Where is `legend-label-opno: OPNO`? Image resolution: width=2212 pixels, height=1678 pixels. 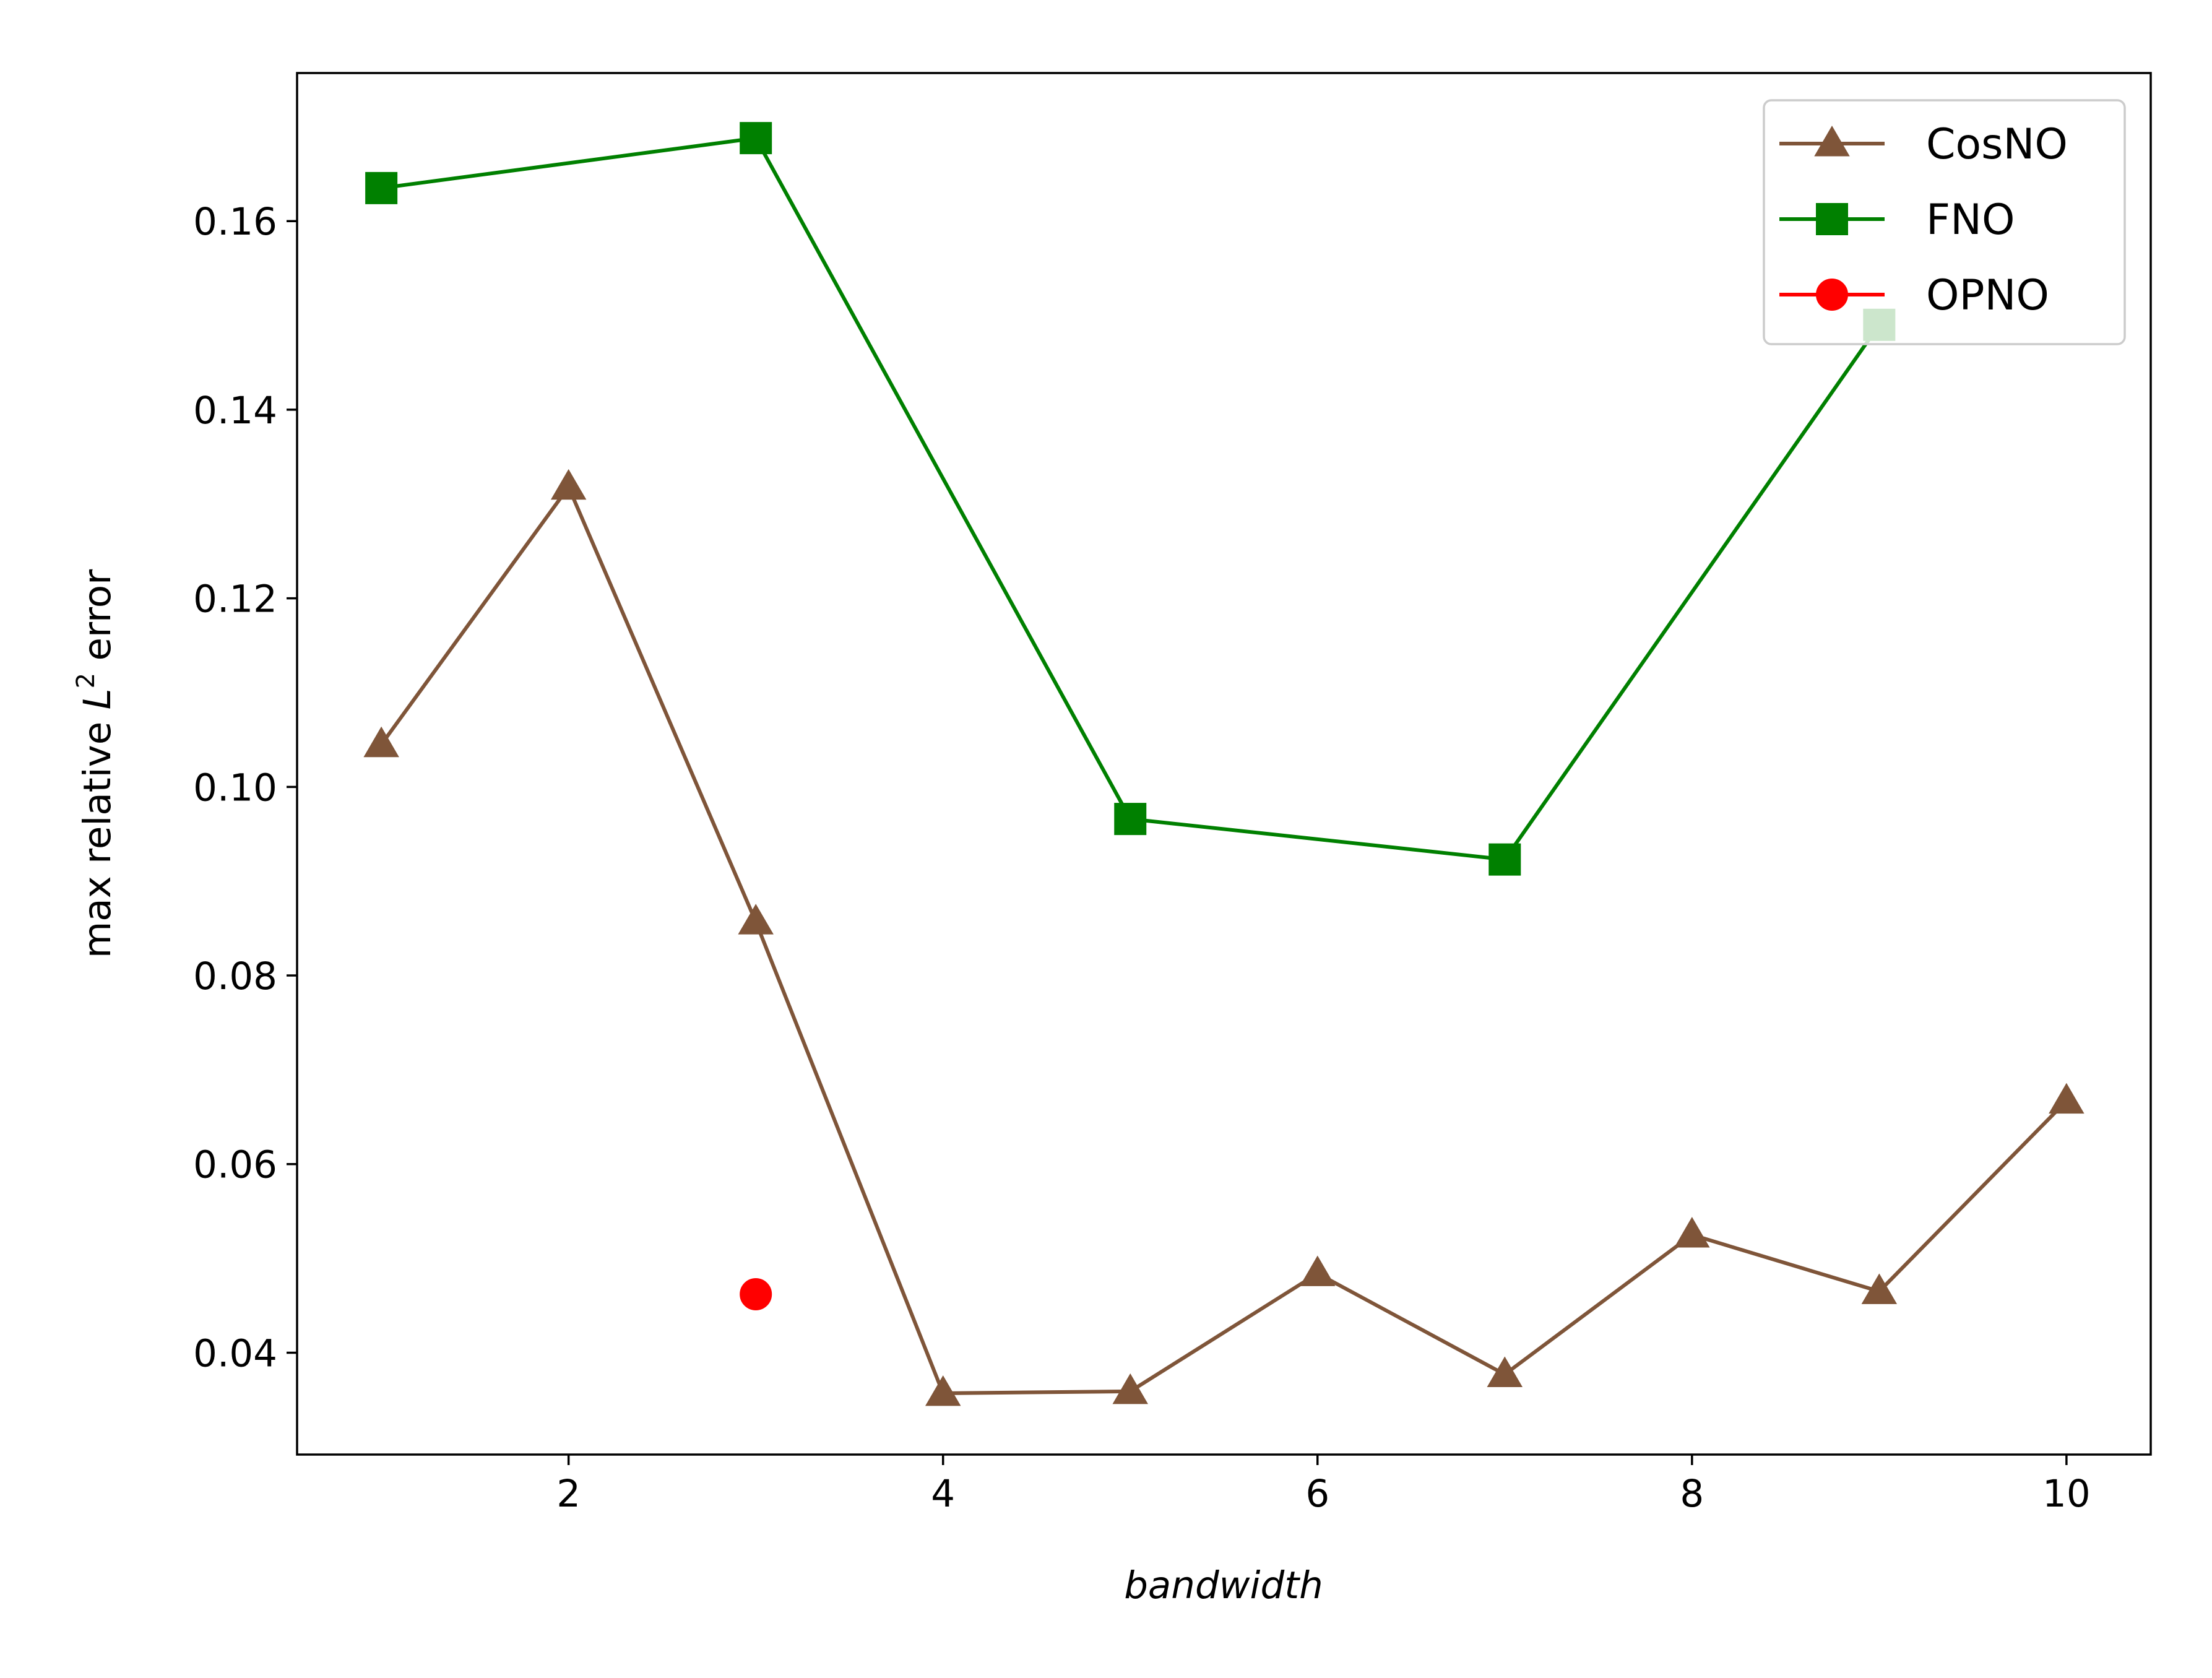 legend-label-opno: OPNO is located at coordinates (1987, 296).